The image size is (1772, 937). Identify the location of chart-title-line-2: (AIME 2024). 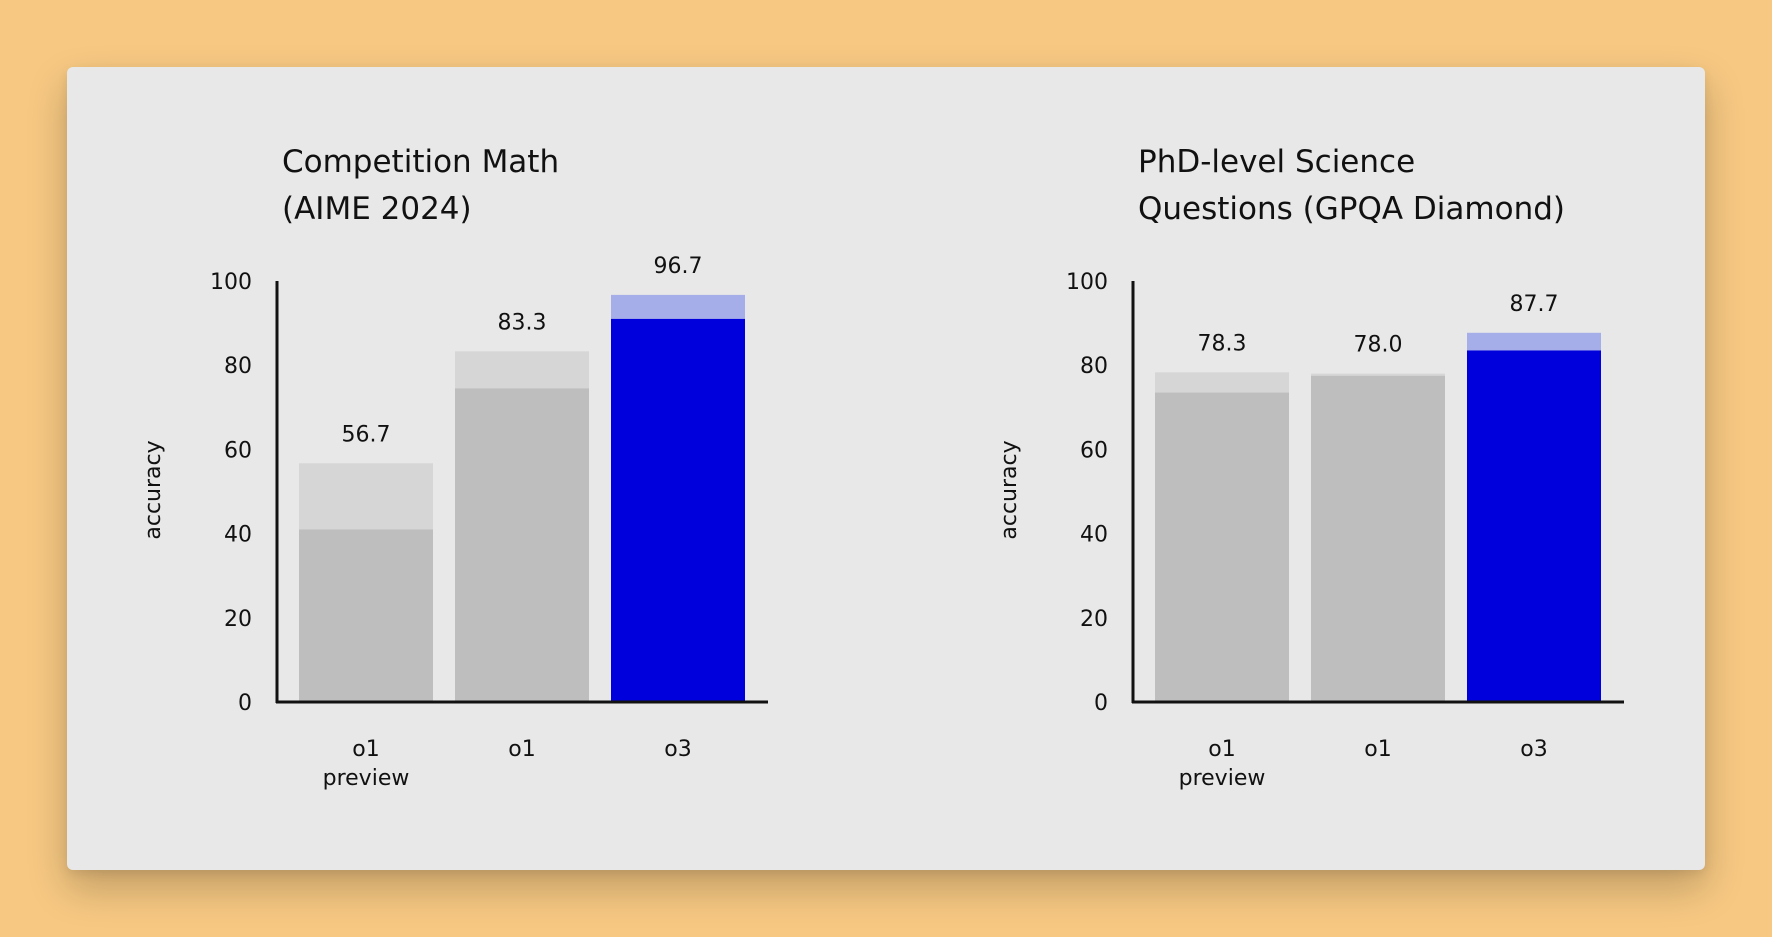
(377, 209).